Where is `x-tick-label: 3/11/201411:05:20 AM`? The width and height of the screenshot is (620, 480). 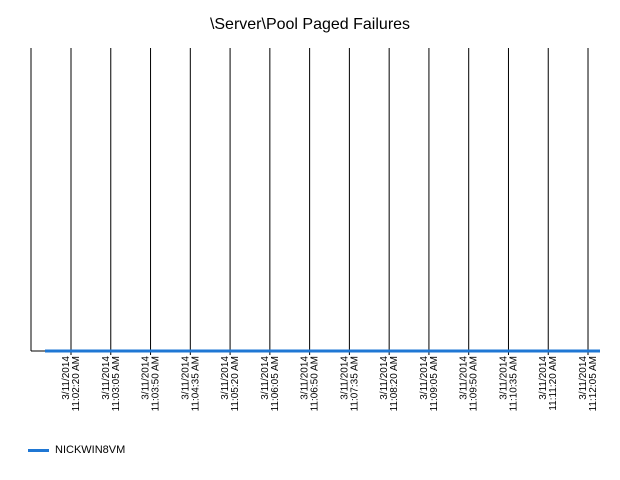
x-tick-label: 3/11/201411:05:20 AM is located at coordinates (230, 384).